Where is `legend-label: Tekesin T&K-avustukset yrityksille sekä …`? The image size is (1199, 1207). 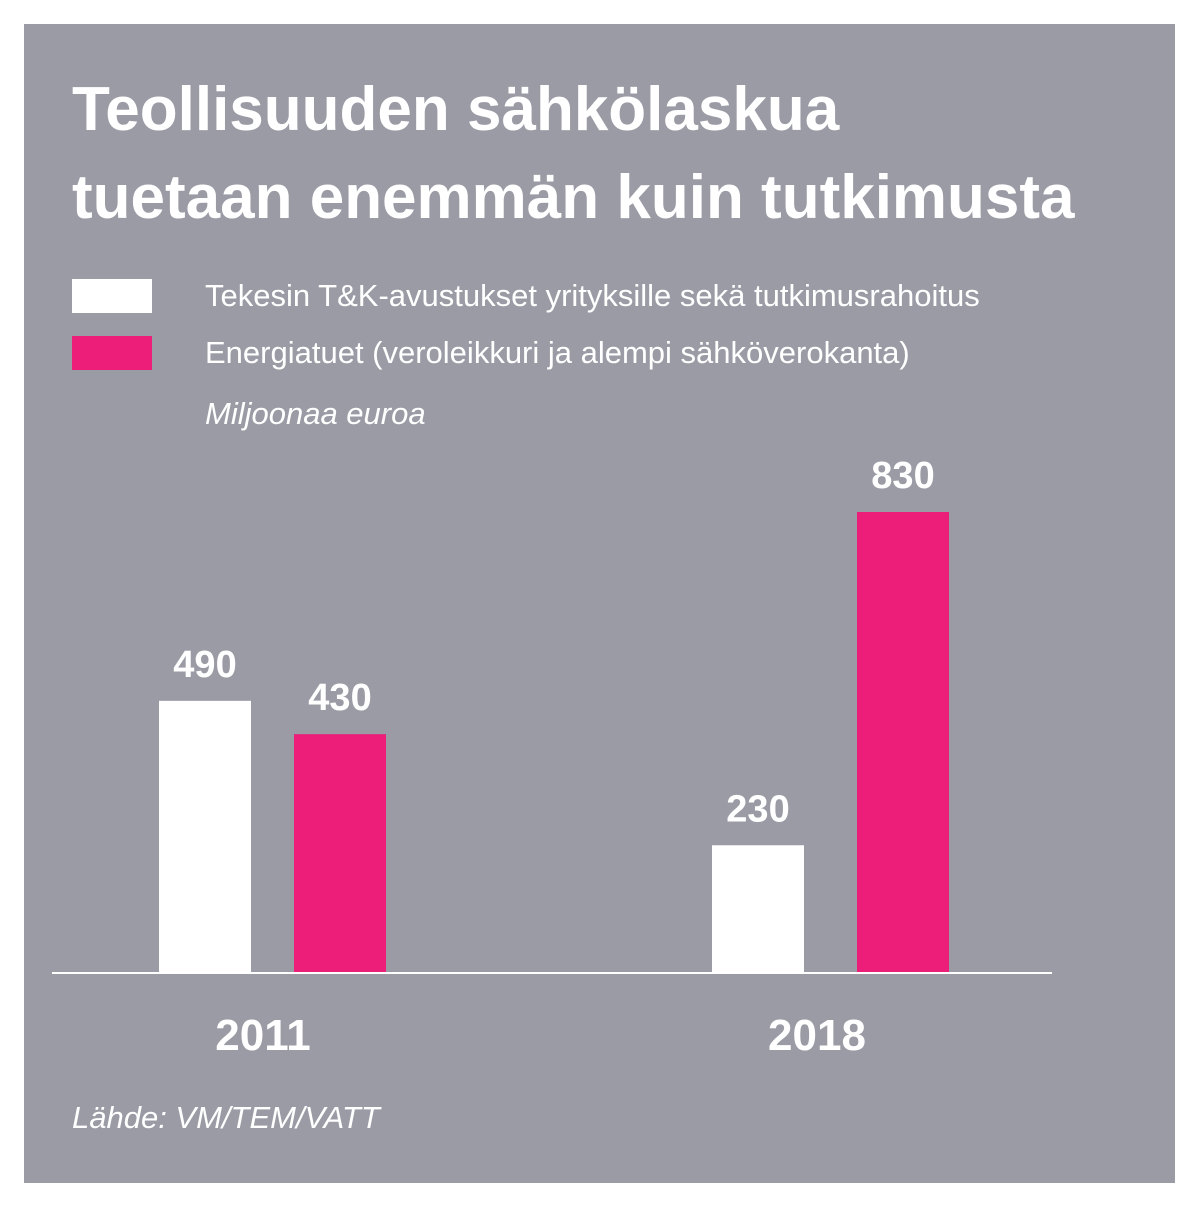
legend-label: Tekesin T&K-avustukset yrityksille sekä … is located at coordinates (592, 295).